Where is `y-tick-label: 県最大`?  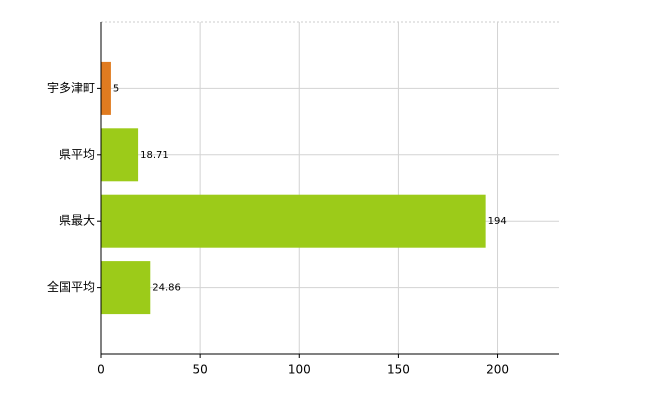
y-tick-label: 県最大 is located at coordinates (77, 221).